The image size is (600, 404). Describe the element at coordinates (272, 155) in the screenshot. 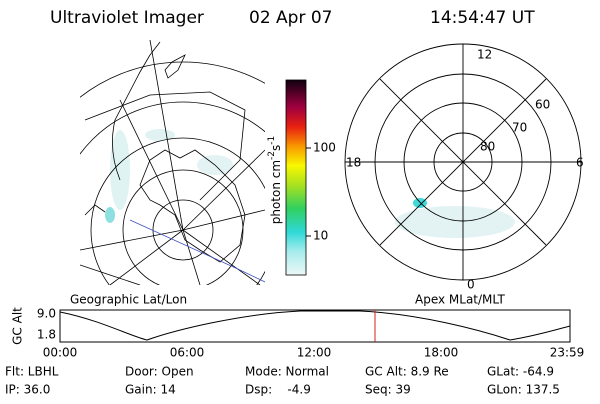

I see `label-part: -2` at that location.